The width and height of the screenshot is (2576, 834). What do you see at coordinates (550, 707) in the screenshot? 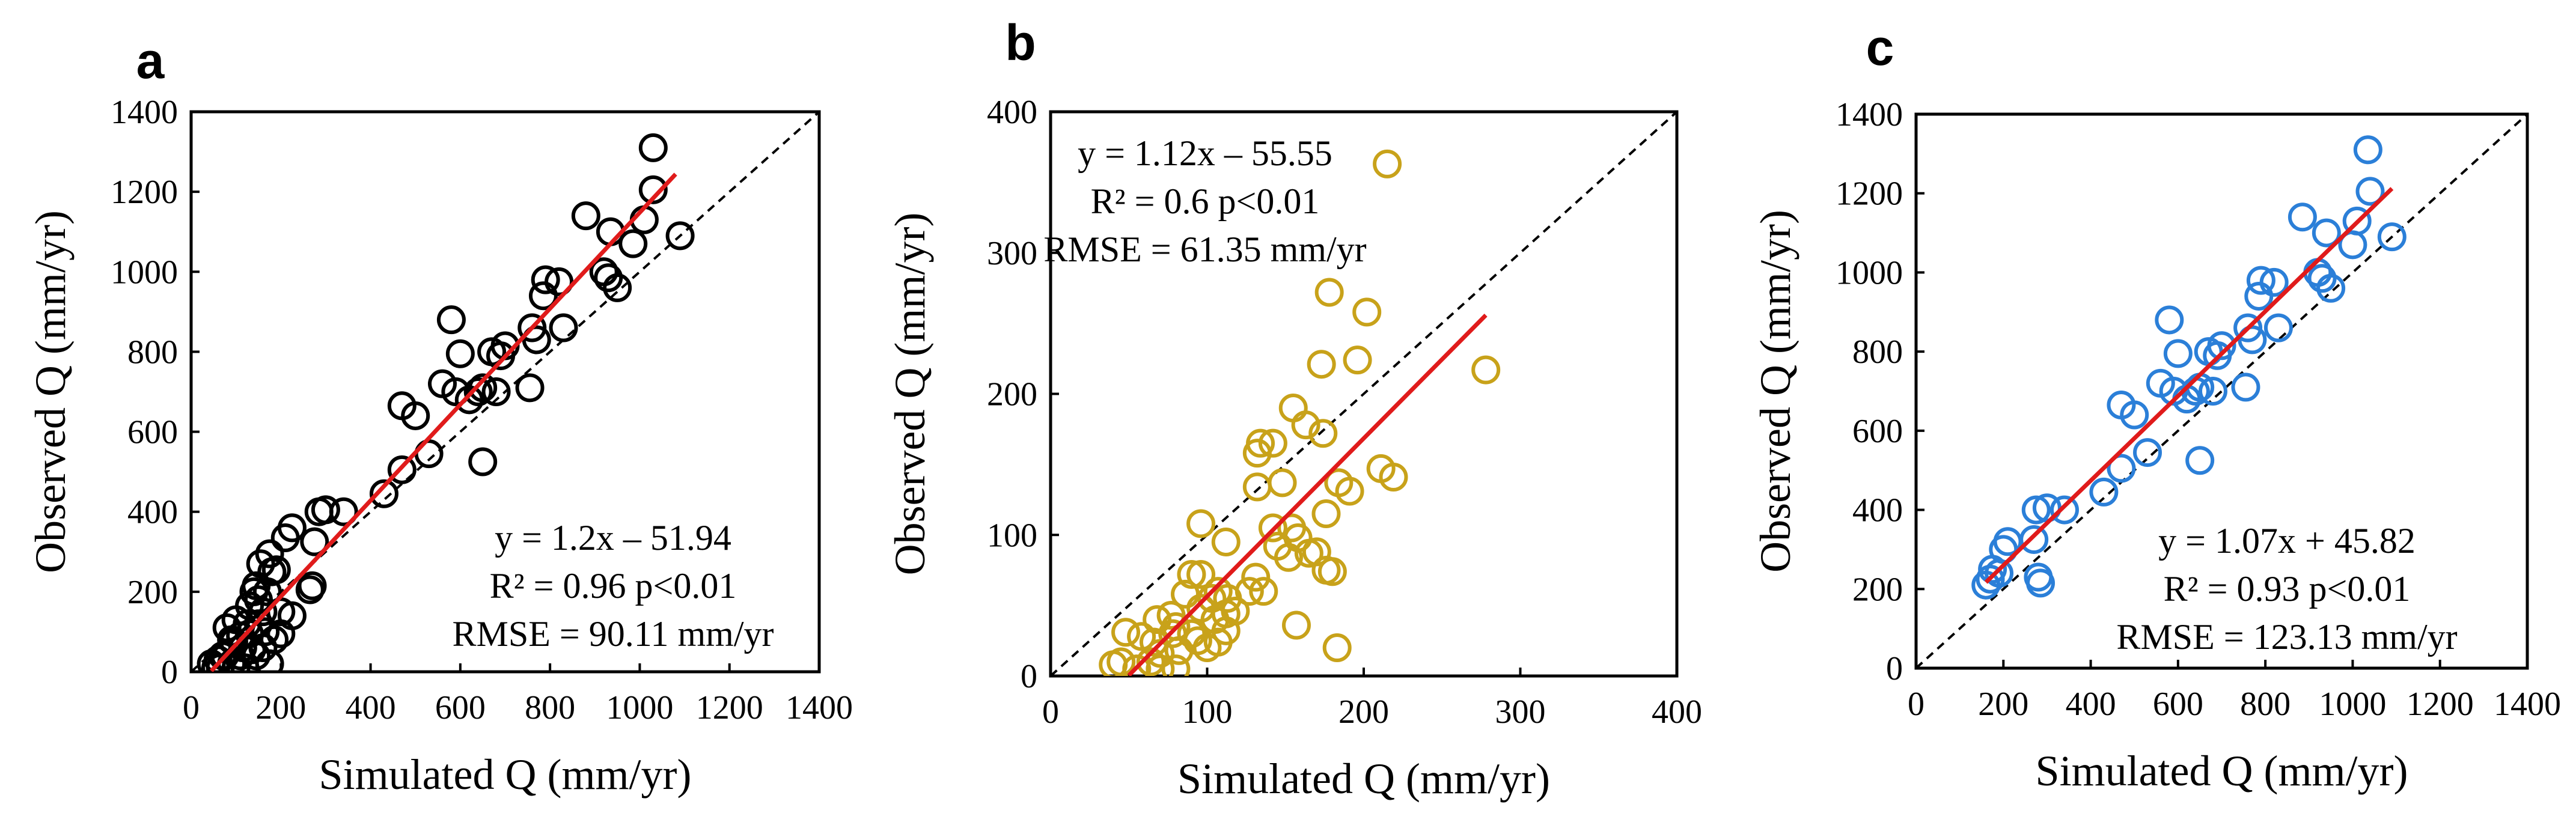
I see `chart-a-x-tick-label: 800` at bounding box center [550, 707].